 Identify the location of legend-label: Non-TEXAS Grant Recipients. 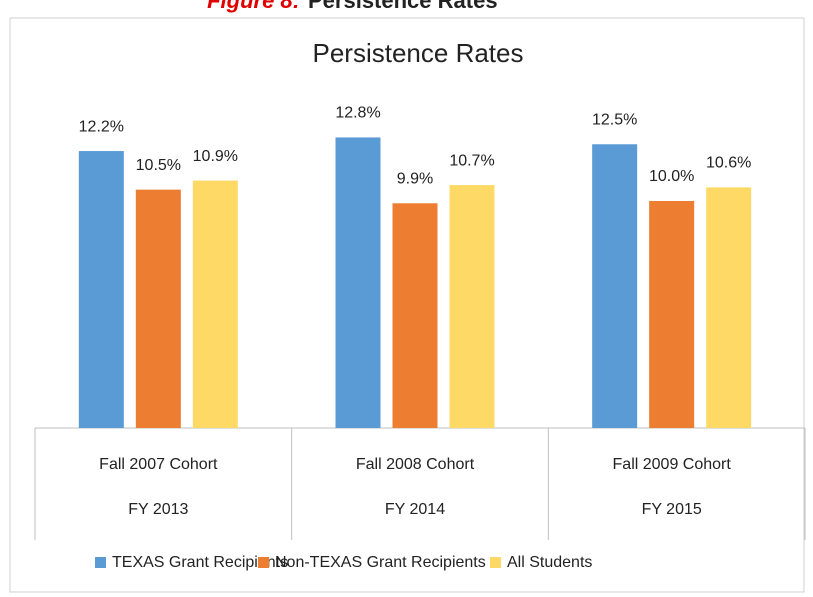
(380, 562).